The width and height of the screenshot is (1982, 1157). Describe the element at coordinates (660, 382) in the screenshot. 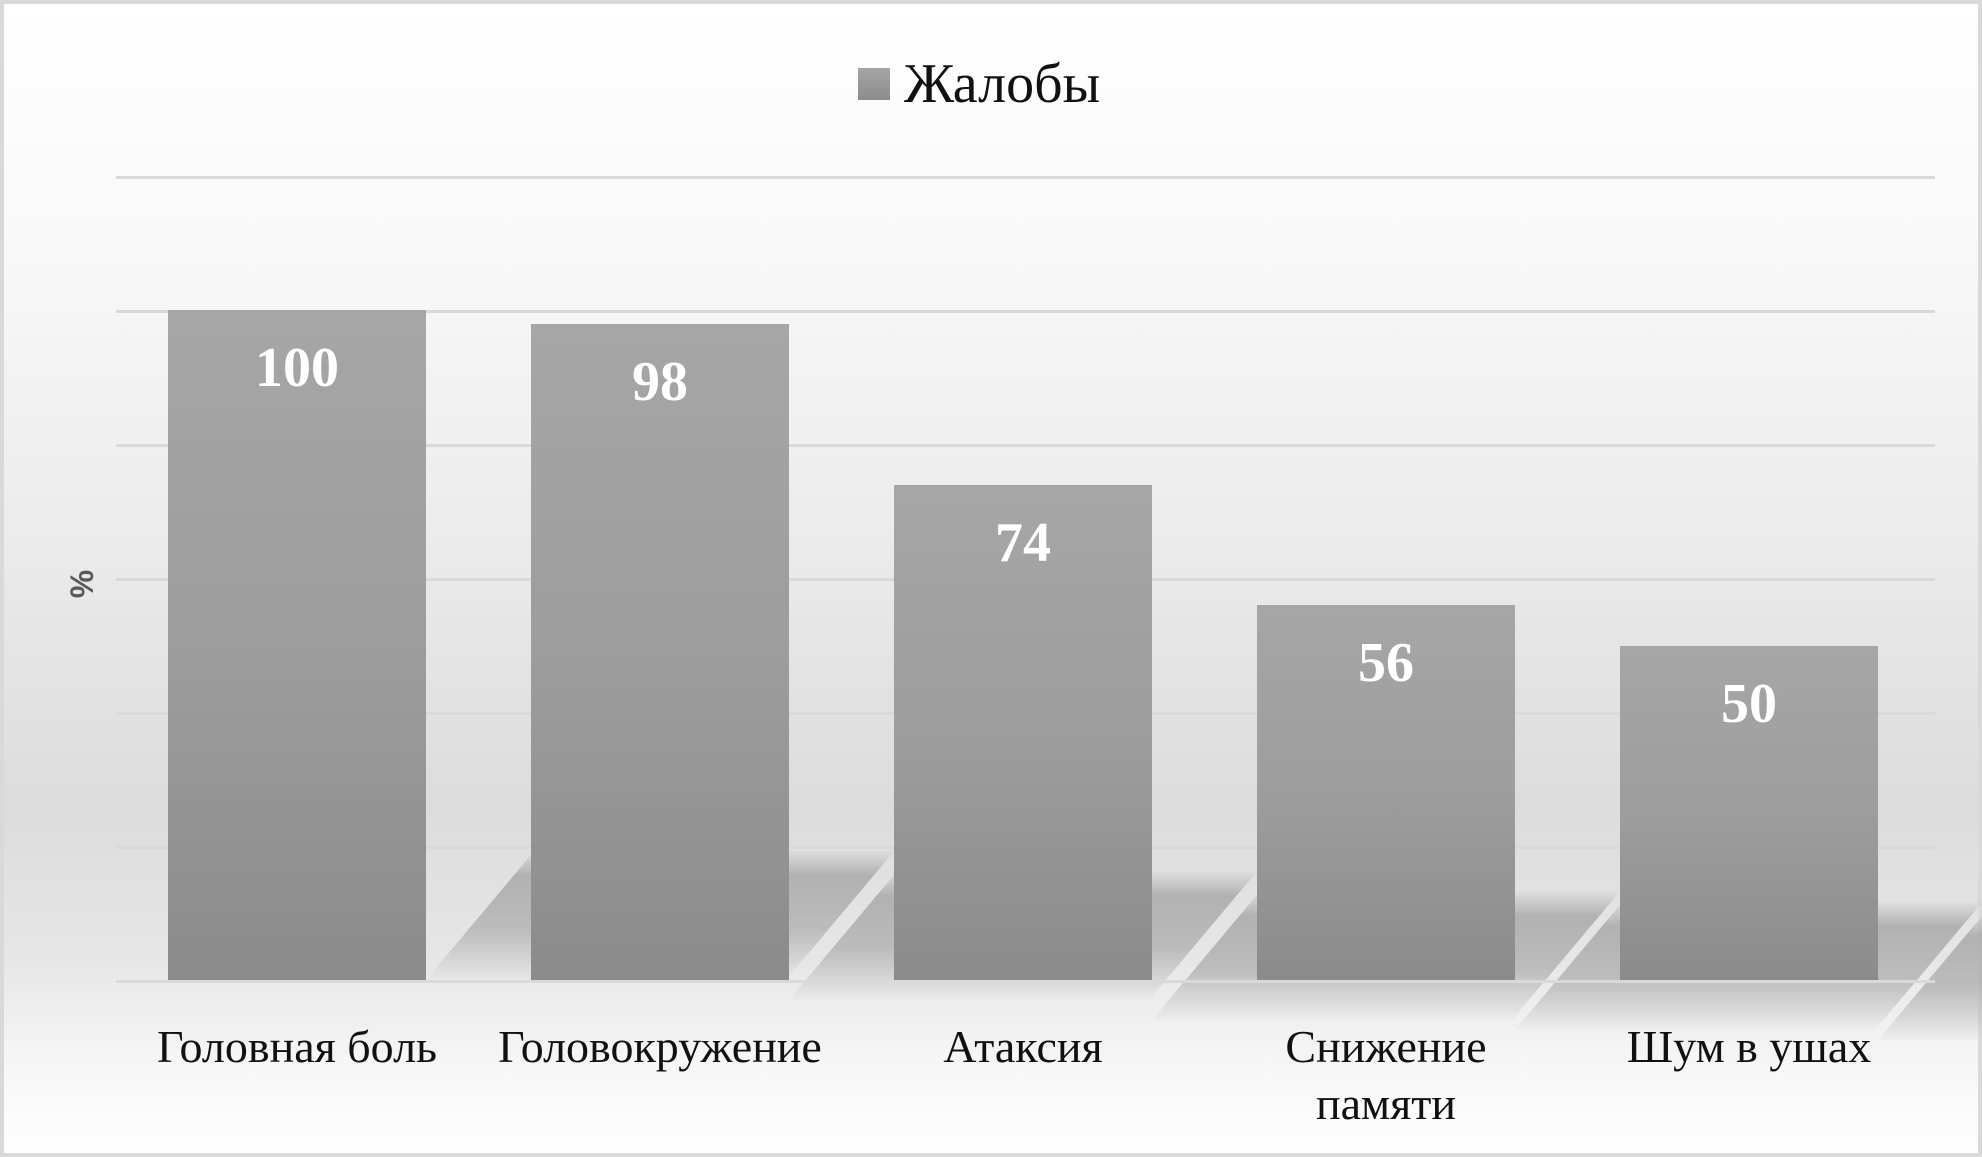

I see `bar-value-label: 98` at that location.